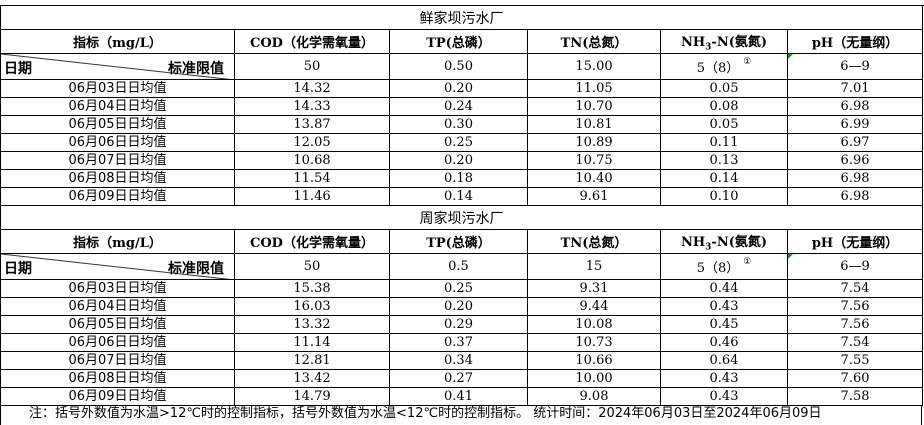 The height and width of the screenshot is (425, 924). Describe the element at coordinates (594, 106) in the screenshot. I see `cell-tn: 10.70` at that location.